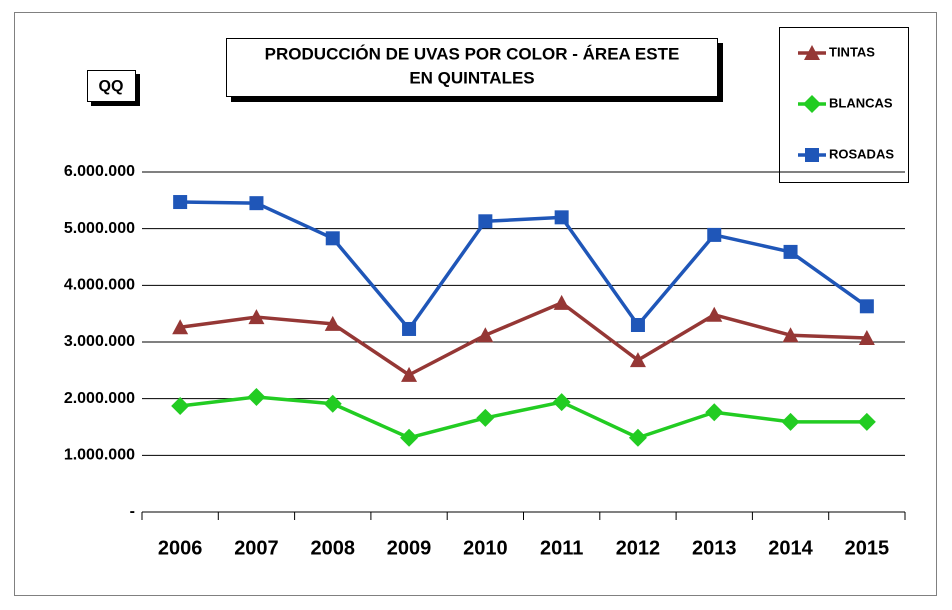 The width and height of the screenshot is (952, 610). I want to click on x-tick-label: 2012, so click(638, 548).